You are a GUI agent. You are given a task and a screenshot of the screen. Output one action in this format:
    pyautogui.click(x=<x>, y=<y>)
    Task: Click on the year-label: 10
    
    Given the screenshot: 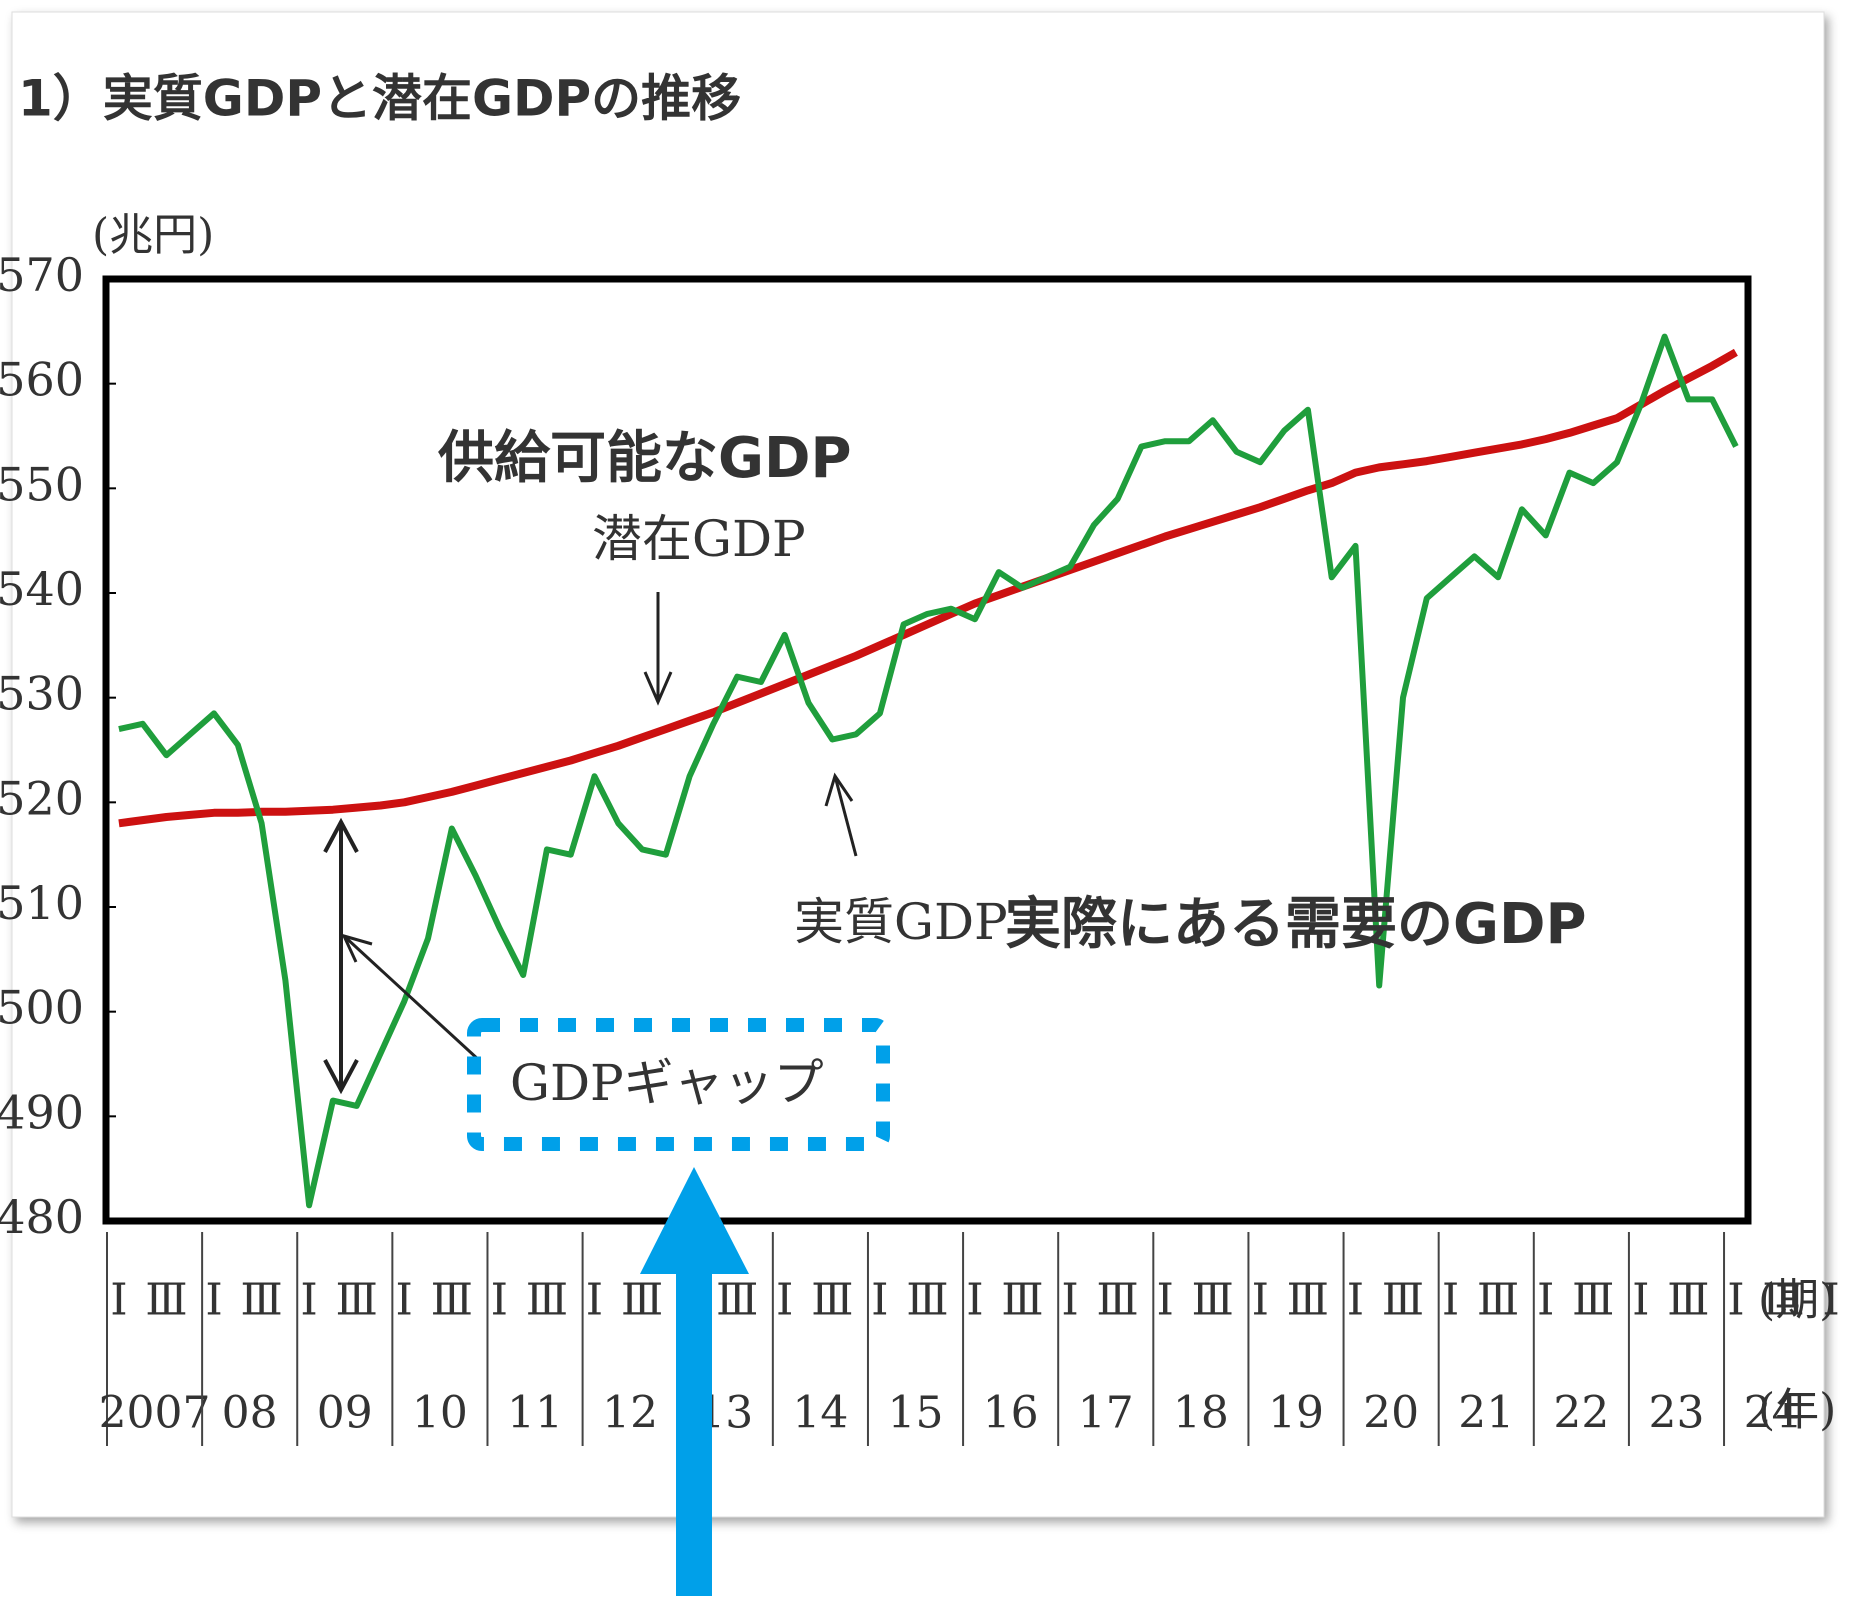 What is the action you would take?
    pyautogui.click(x=440, y=1413)
    